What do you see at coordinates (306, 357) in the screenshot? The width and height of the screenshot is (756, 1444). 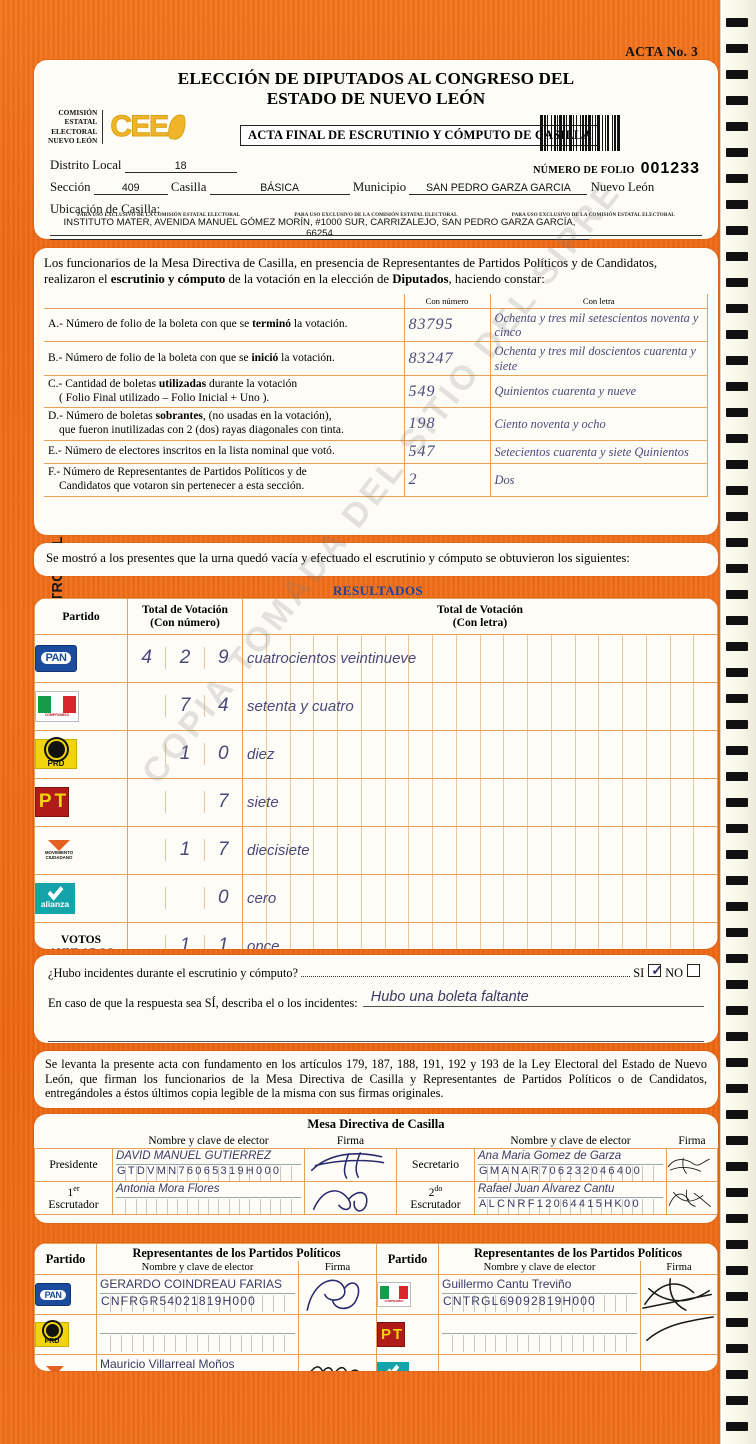 I see `row-b-text-post: la votación.` at bounding box center [306, 357].